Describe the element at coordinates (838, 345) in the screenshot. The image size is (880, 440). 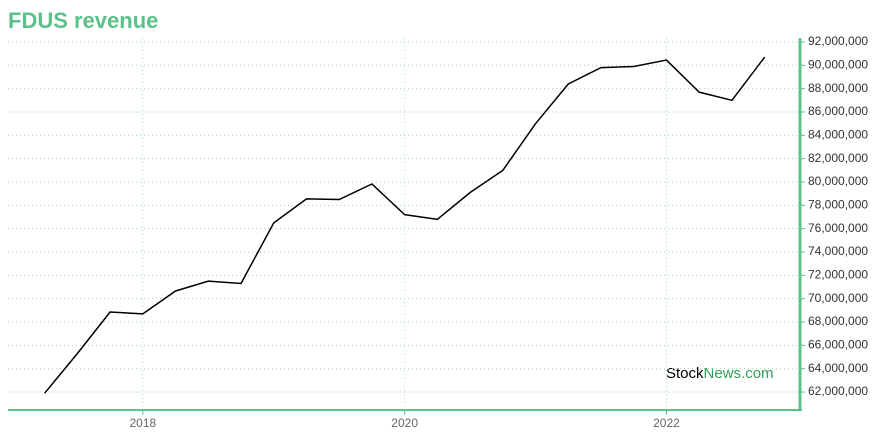
I see `y-tick-label: 66,000,000` at that location.